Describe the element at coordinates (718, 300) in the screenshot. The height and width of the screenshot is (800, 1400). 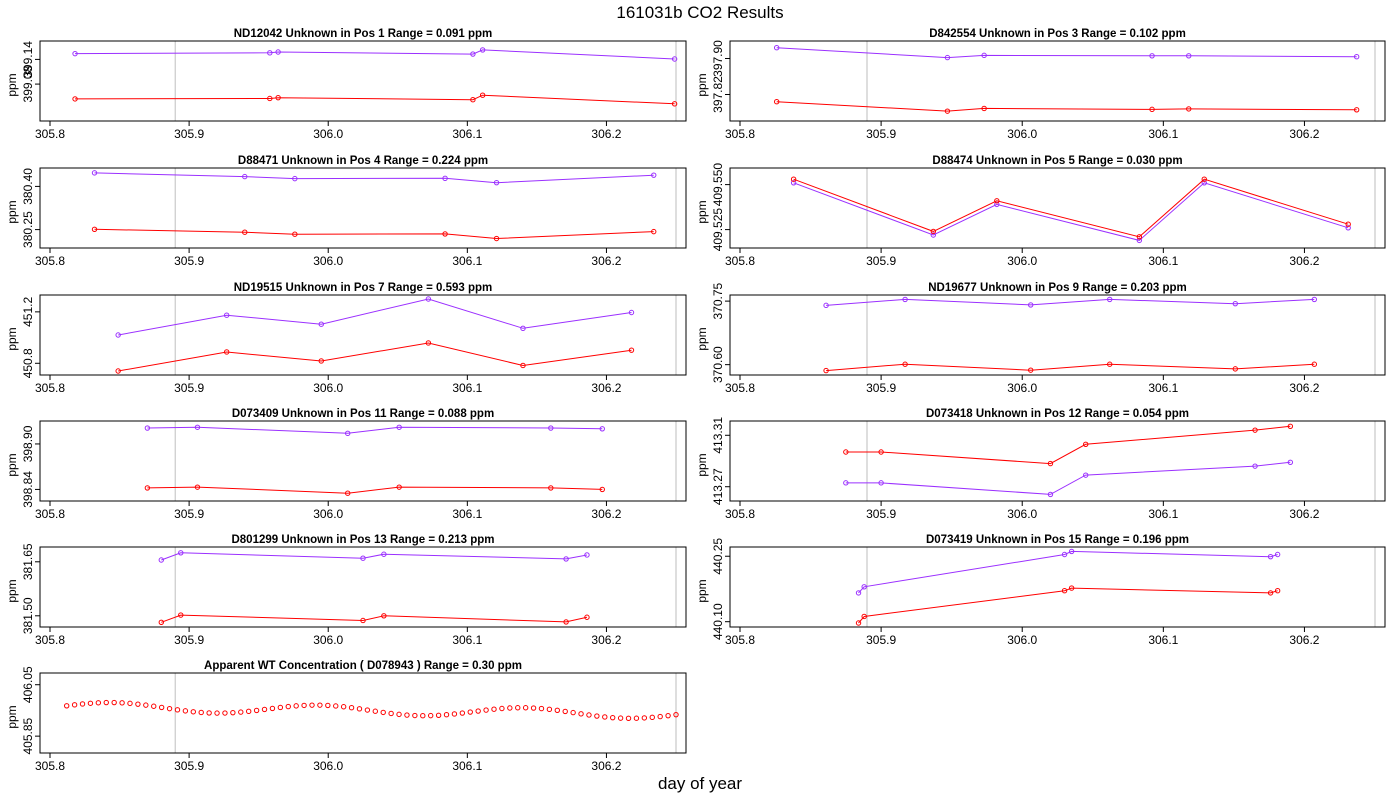
I see `y-tick-label: 370.75` at that location.